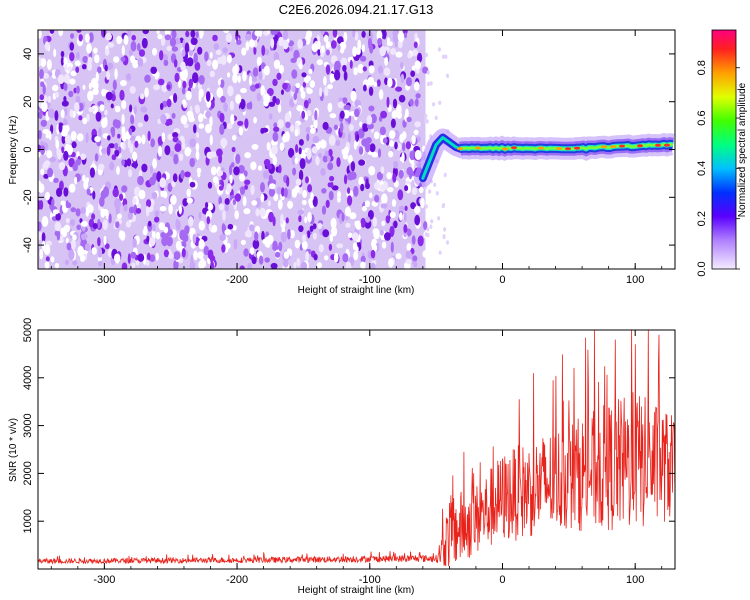 The image size is (750, 600). What do you see at coordinates (635, 280) in the screenshot?
I see `x-tick-label: 100` at bounding box center [635, 280].